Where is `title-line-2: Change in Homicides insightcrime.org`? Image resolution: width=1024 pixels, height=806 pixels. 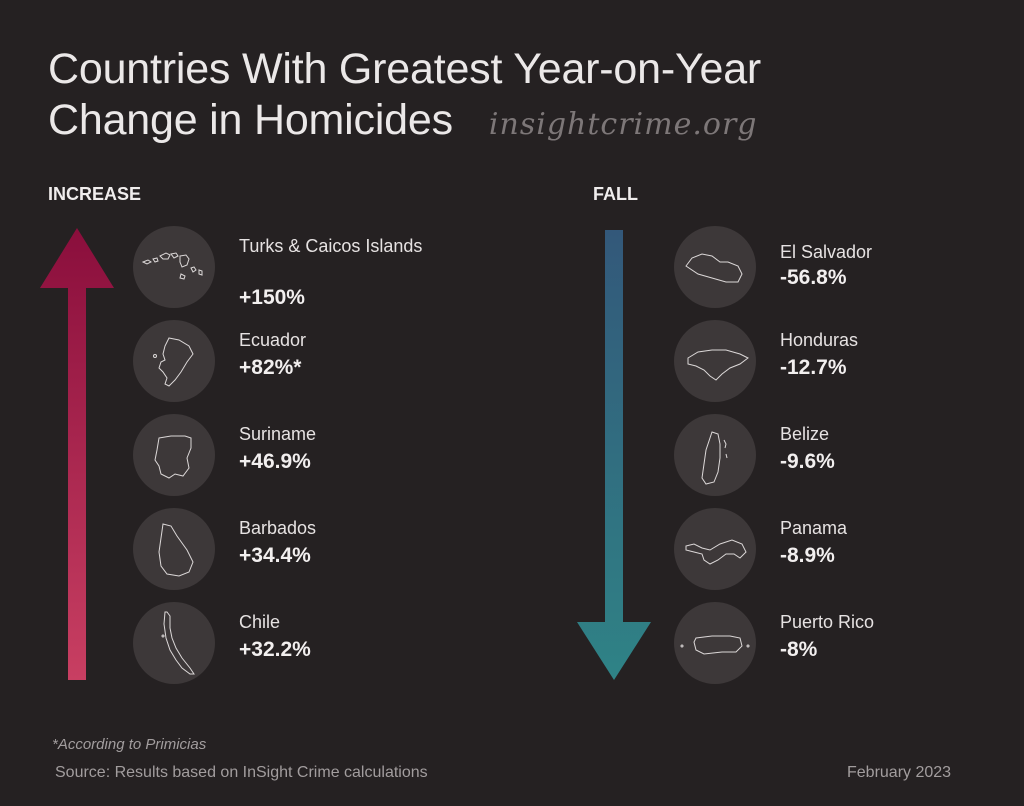 title-line-2: Change in Homicides insightcrime.org is located at coordinates (404, 122).